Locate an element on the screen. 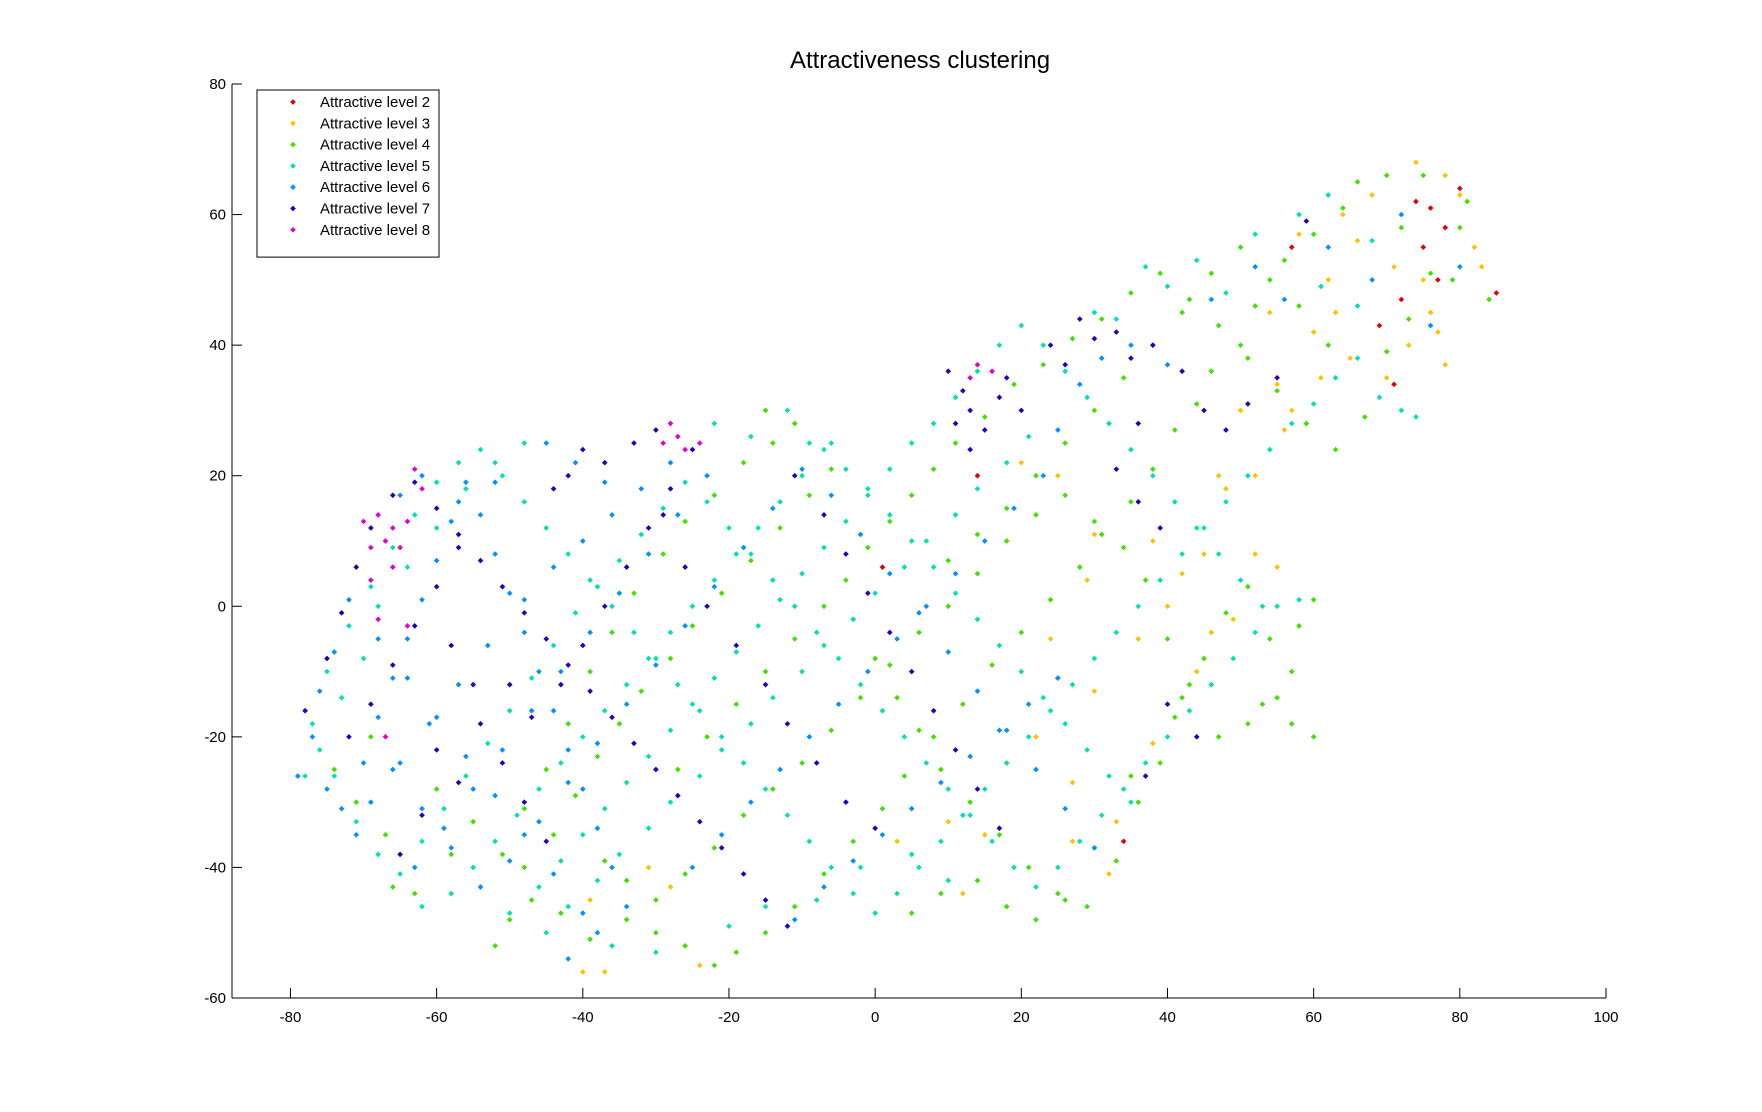 This screenshot has width=1762, height=1112. legend-item: Attractive level 4 is located at coordinates (360, 145).